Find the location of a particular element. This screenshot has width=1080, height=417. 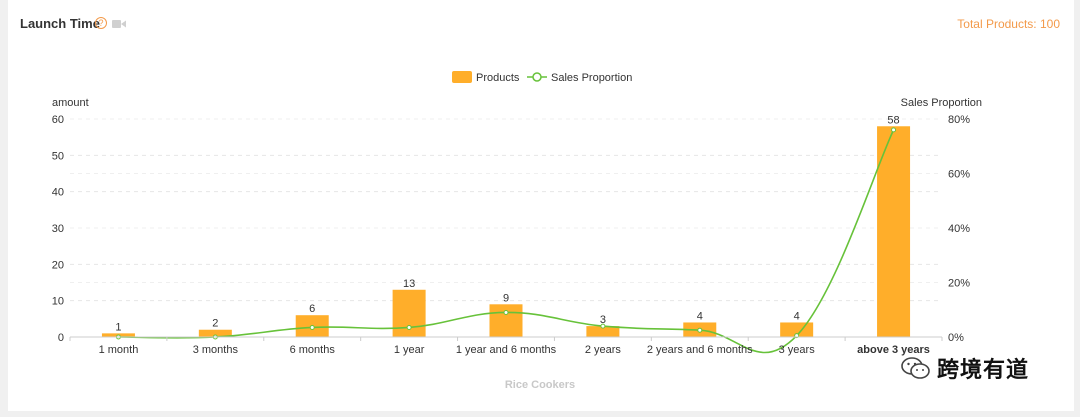

bar-data-label: 58 is located at coordinates (893, 120).